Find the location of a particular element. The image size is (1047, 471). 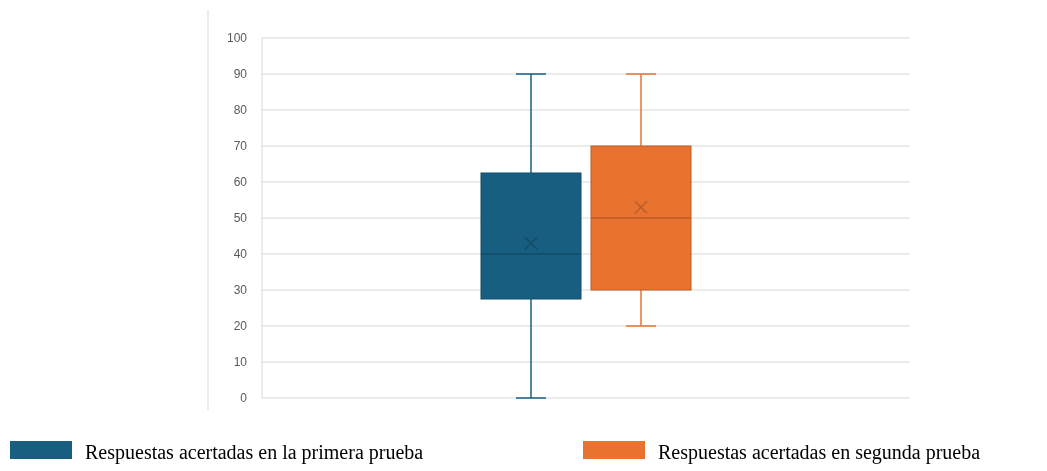

legend-label: Respuestas acertadas en segunda prueba is located at coordinates (819, 452).